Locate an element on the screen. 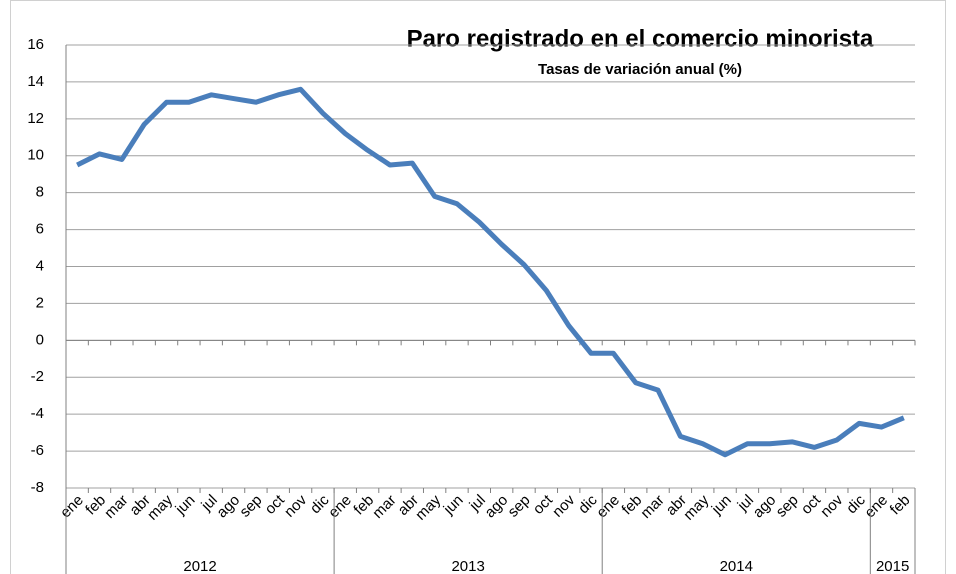  chart-title: Paro registrado en el comercio minorista is located at coordinates (640, 38).